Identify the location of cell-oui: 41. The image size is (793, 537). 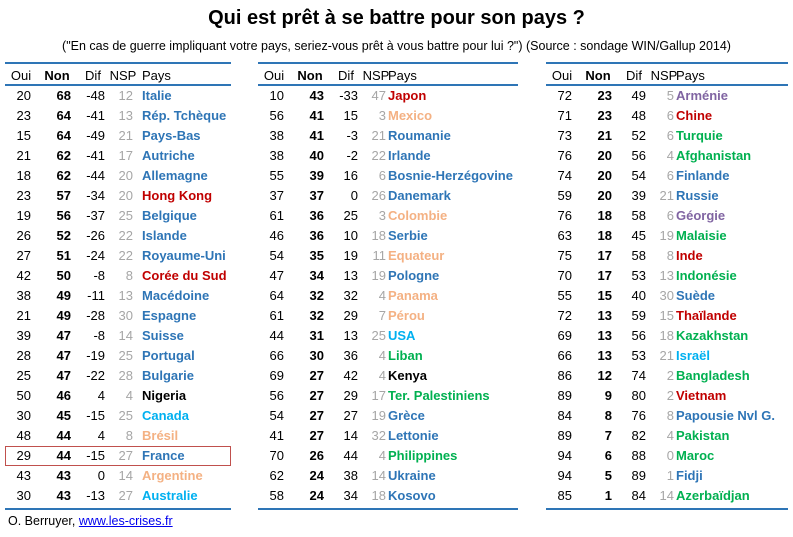
(276, 435).